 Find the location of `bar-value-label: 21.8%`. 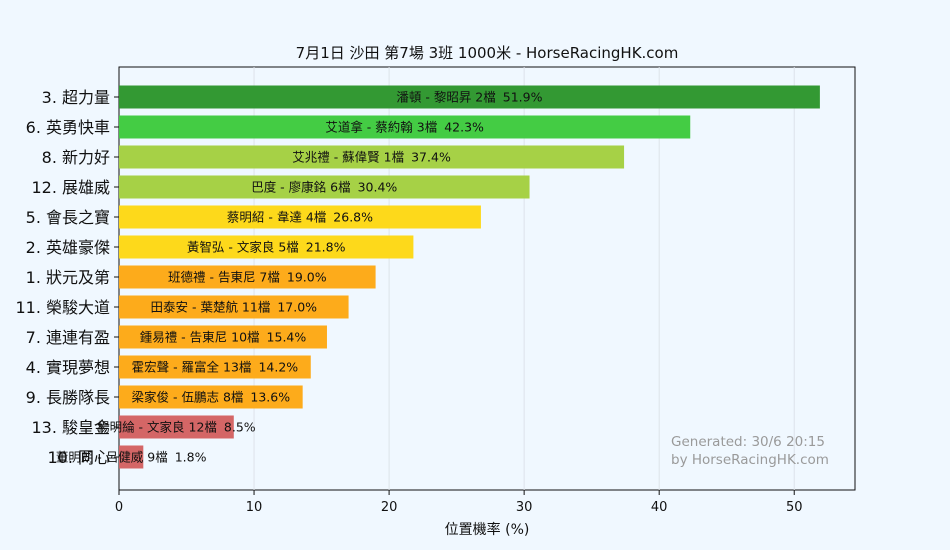

bar-value-label: 21.8% is located at coordinates (326, 247).